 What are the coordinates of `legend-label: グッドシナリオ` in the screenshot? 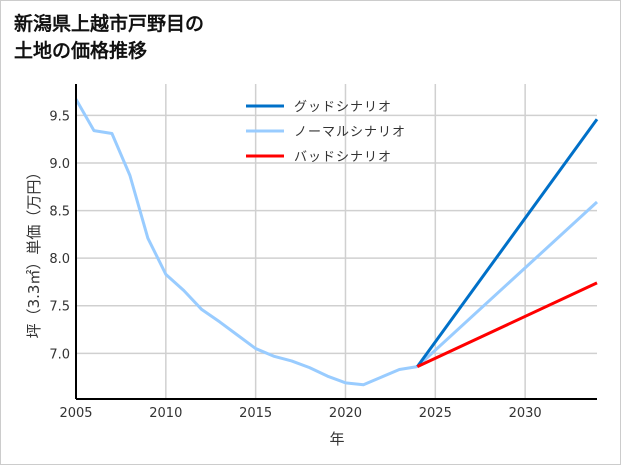 It's located at (343, 107).